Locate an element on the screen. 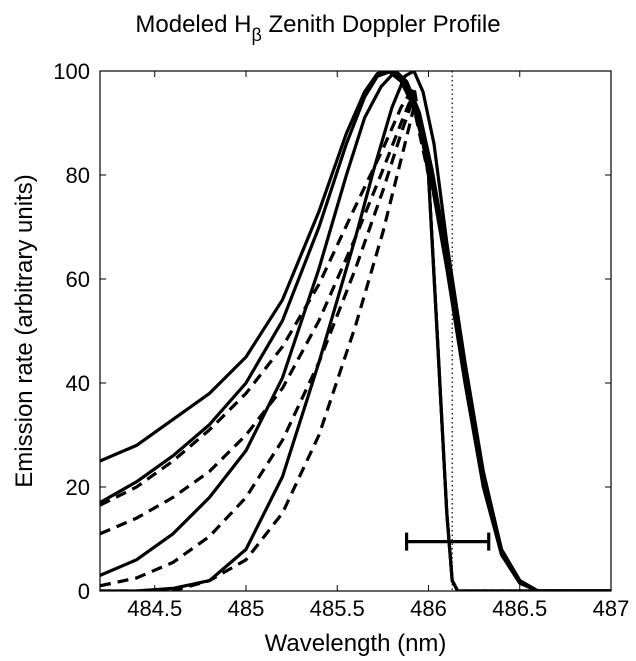 The height and width of the screenshot is (661, 636). x-tick-label: 484.5 is located at coordinates (154, 608).